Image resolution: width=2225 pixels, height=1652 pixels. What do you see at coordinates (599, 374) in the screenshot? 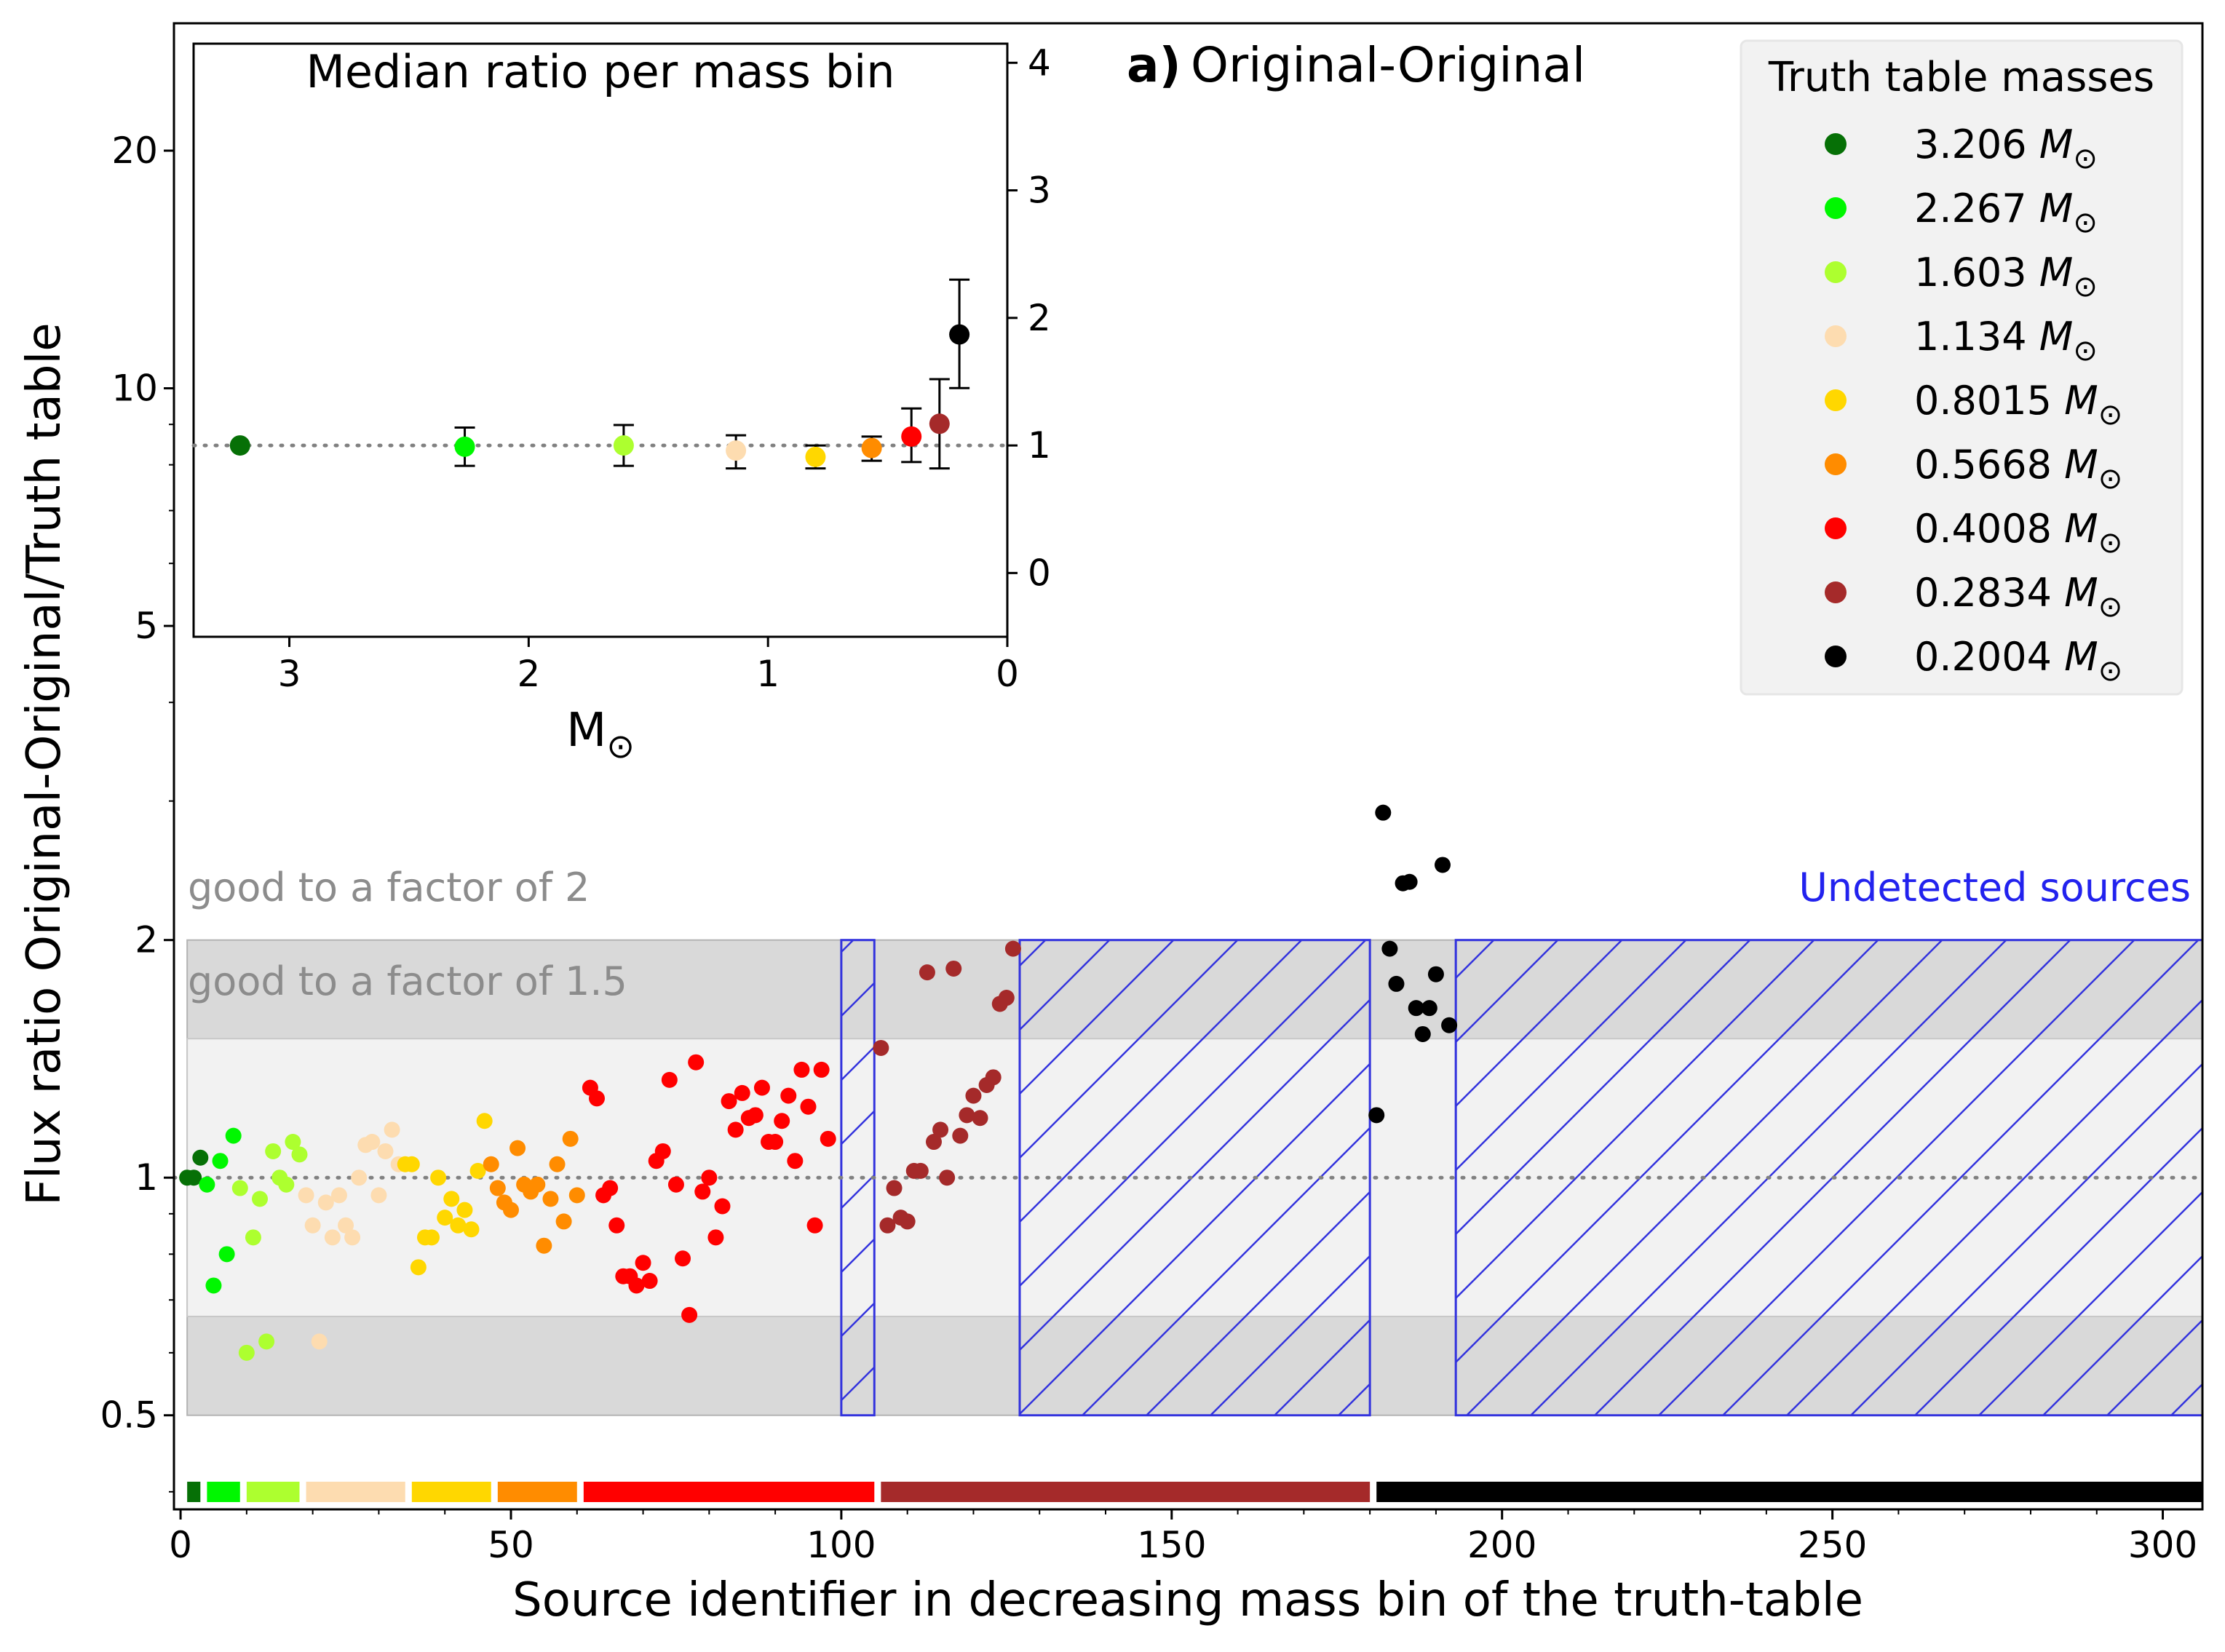
I see `inset-median-points` at bounding box center [599, 374].